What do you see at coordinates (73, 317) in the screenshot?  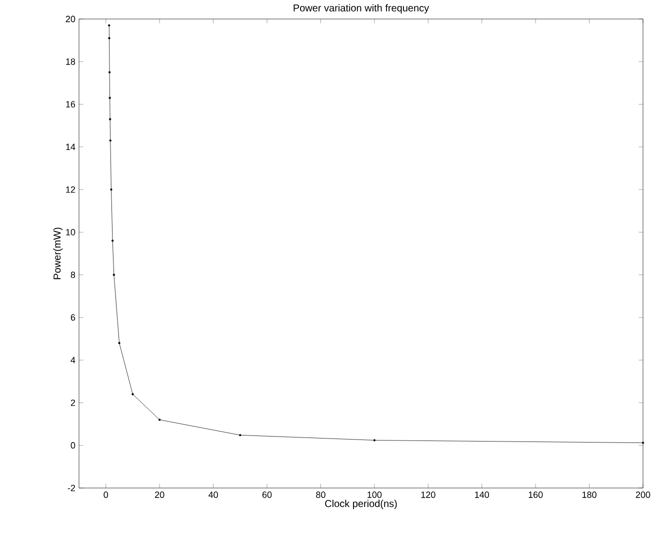 I see `y-tick-label: 6` at bounding box center [73, 317].